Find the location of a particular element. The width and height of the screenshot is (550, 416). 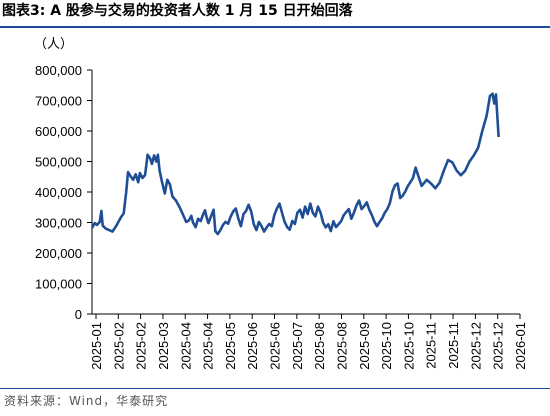

x-tick-label: 2025-09 is located at coordinates (364, 346).